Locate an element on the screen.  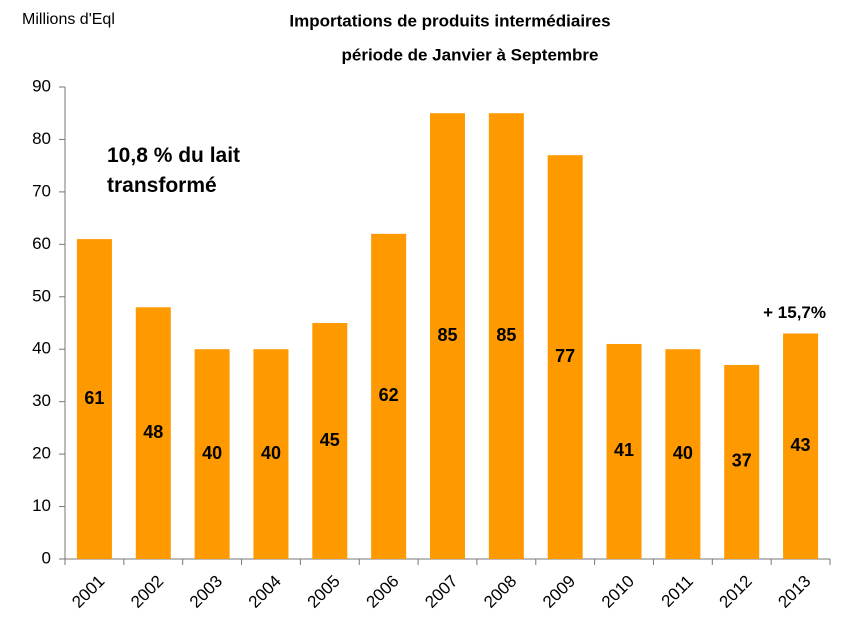
x-tick-label: 2012 is located at coordinates (736, 592).